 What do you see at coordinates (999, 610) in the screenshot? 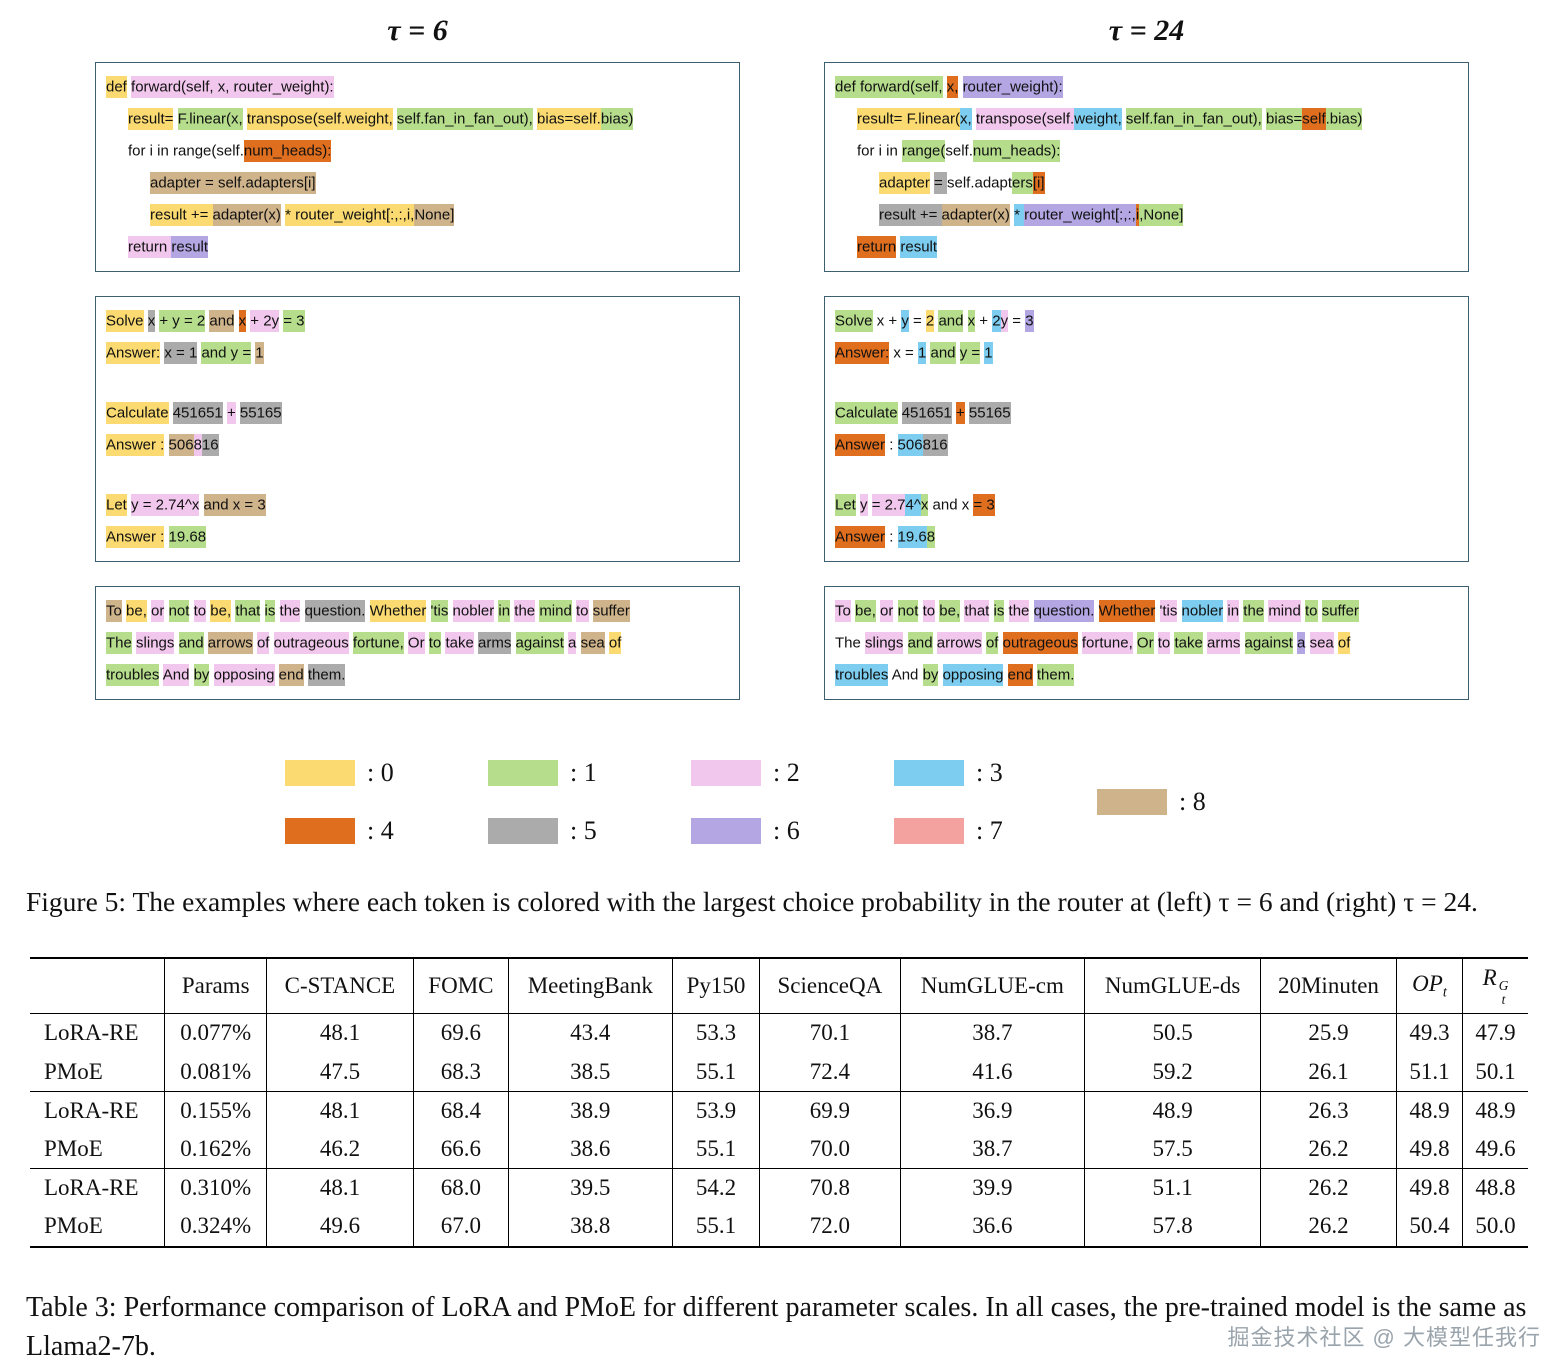
I see `token: is` at bounding box center [999, 610].